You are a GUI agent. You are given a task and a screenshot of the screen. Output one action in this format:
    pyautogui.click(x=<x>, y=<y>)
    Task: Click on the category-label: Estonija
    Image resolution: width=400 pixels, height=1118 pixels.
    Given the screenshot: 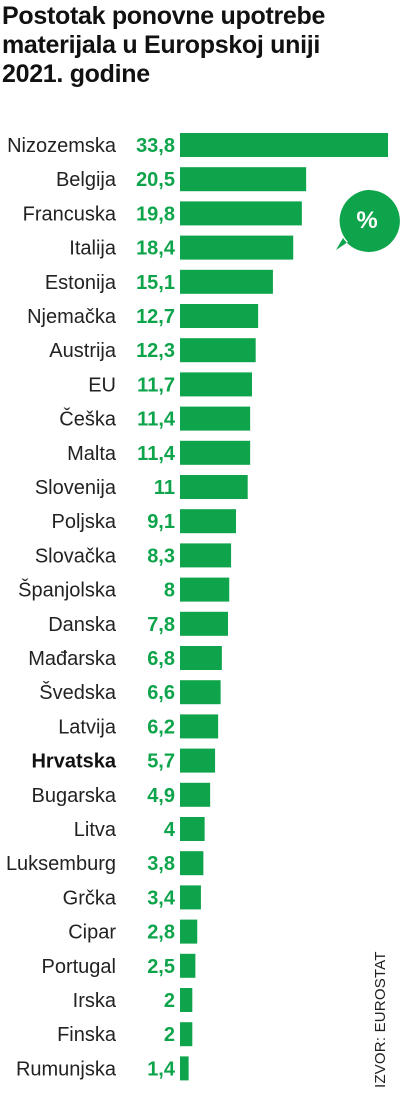 What is the action you would take?
    pyautogui.click(x=81, y=283)
    